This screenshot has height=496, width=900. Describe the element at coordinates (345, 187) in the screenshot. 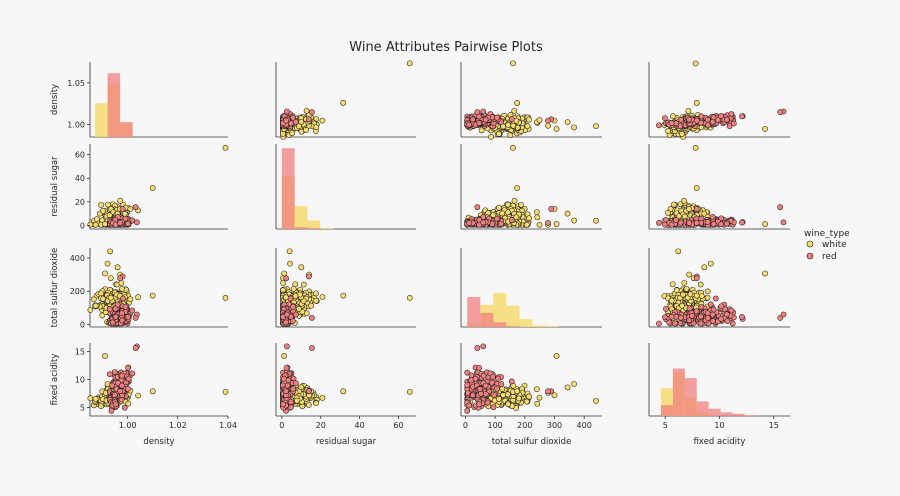

I see `panel-residual-sugar-vs-residual-sugar` at that location.